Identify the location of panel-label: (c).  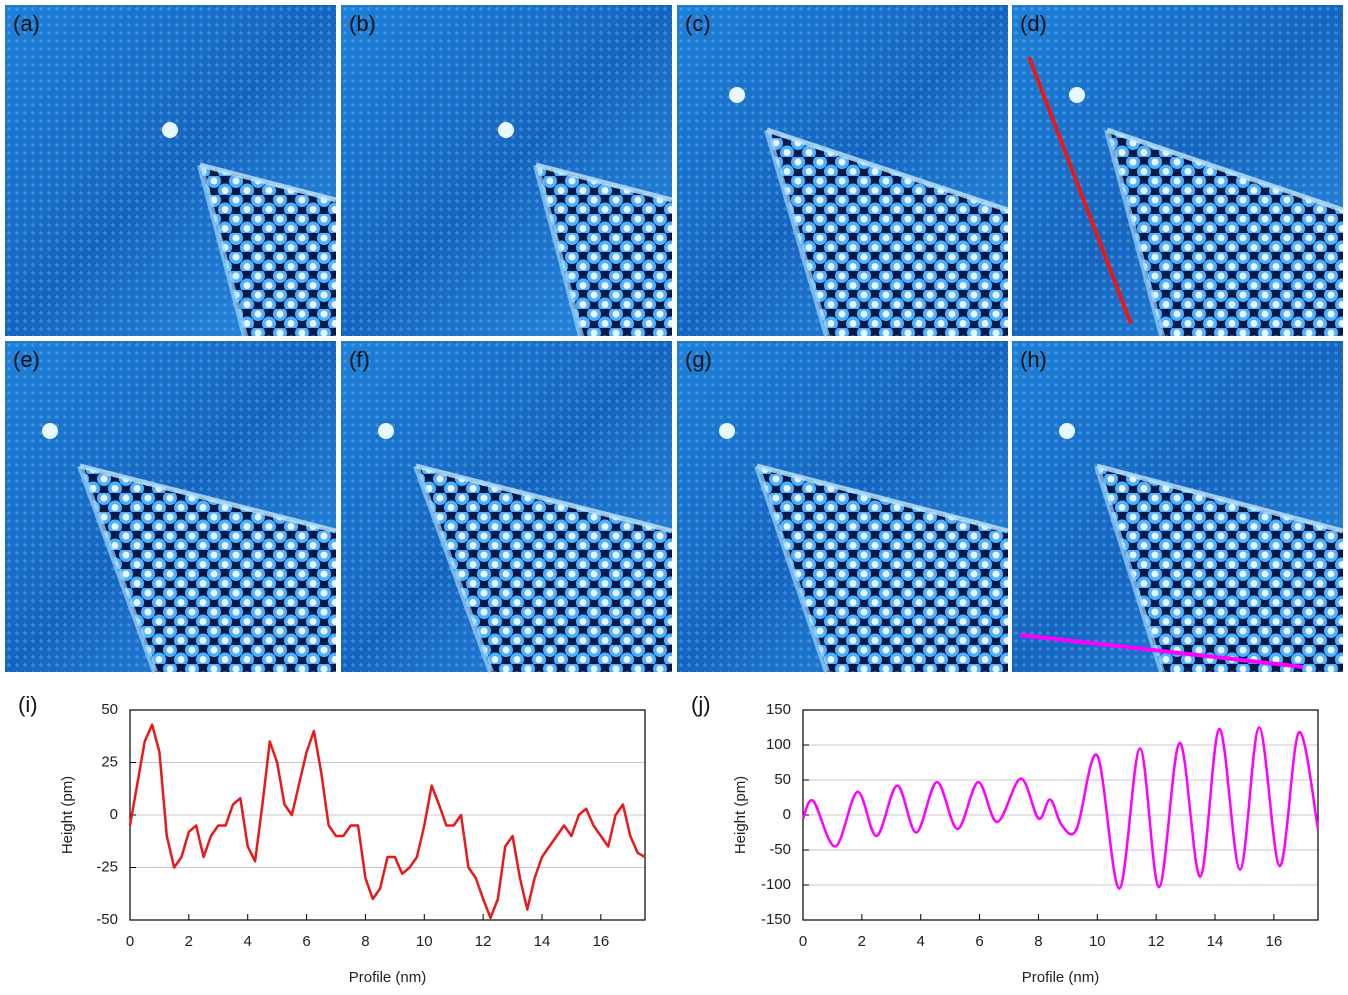
(698, 23).